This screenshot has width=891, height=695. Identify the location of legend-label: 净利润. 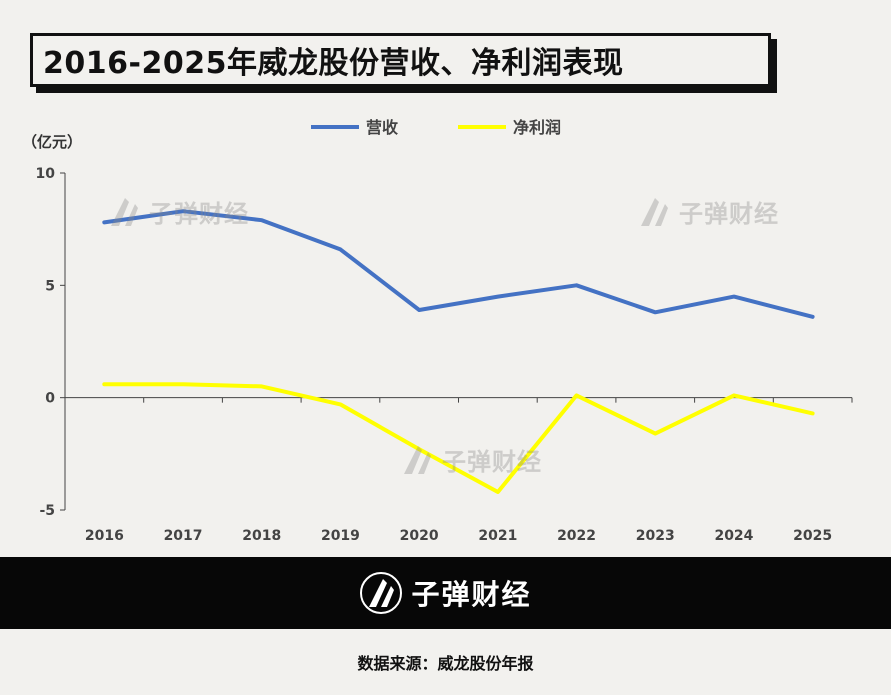
(537, 127).